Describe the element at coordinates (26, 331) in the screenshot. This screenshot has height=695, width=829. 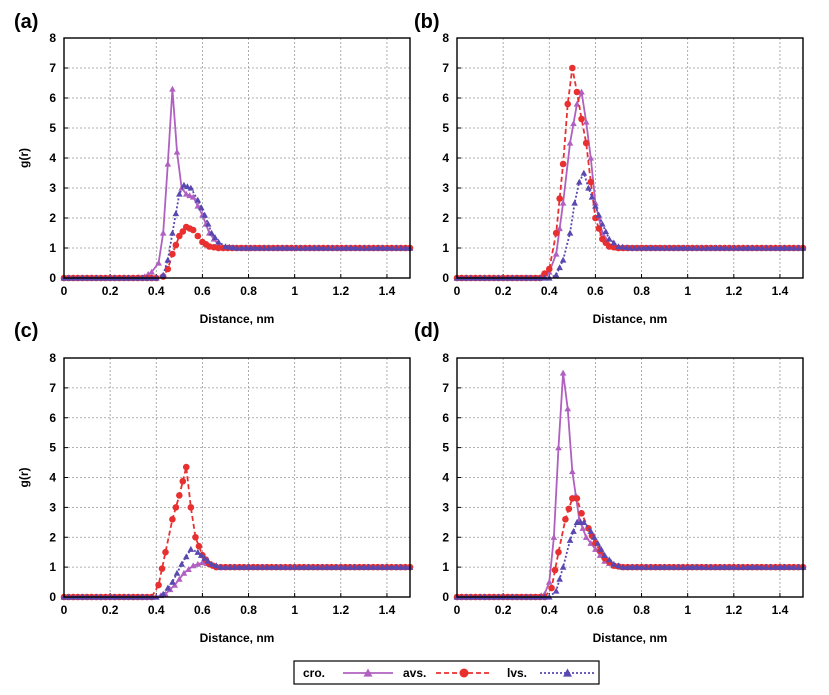
I see `panel-label: (c)` at that location.